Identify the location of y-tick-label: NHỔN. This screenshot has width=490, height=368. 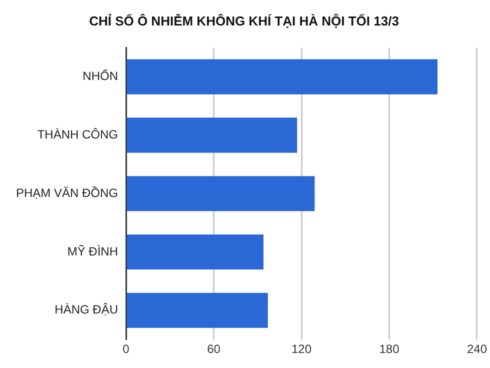
(100, 76).